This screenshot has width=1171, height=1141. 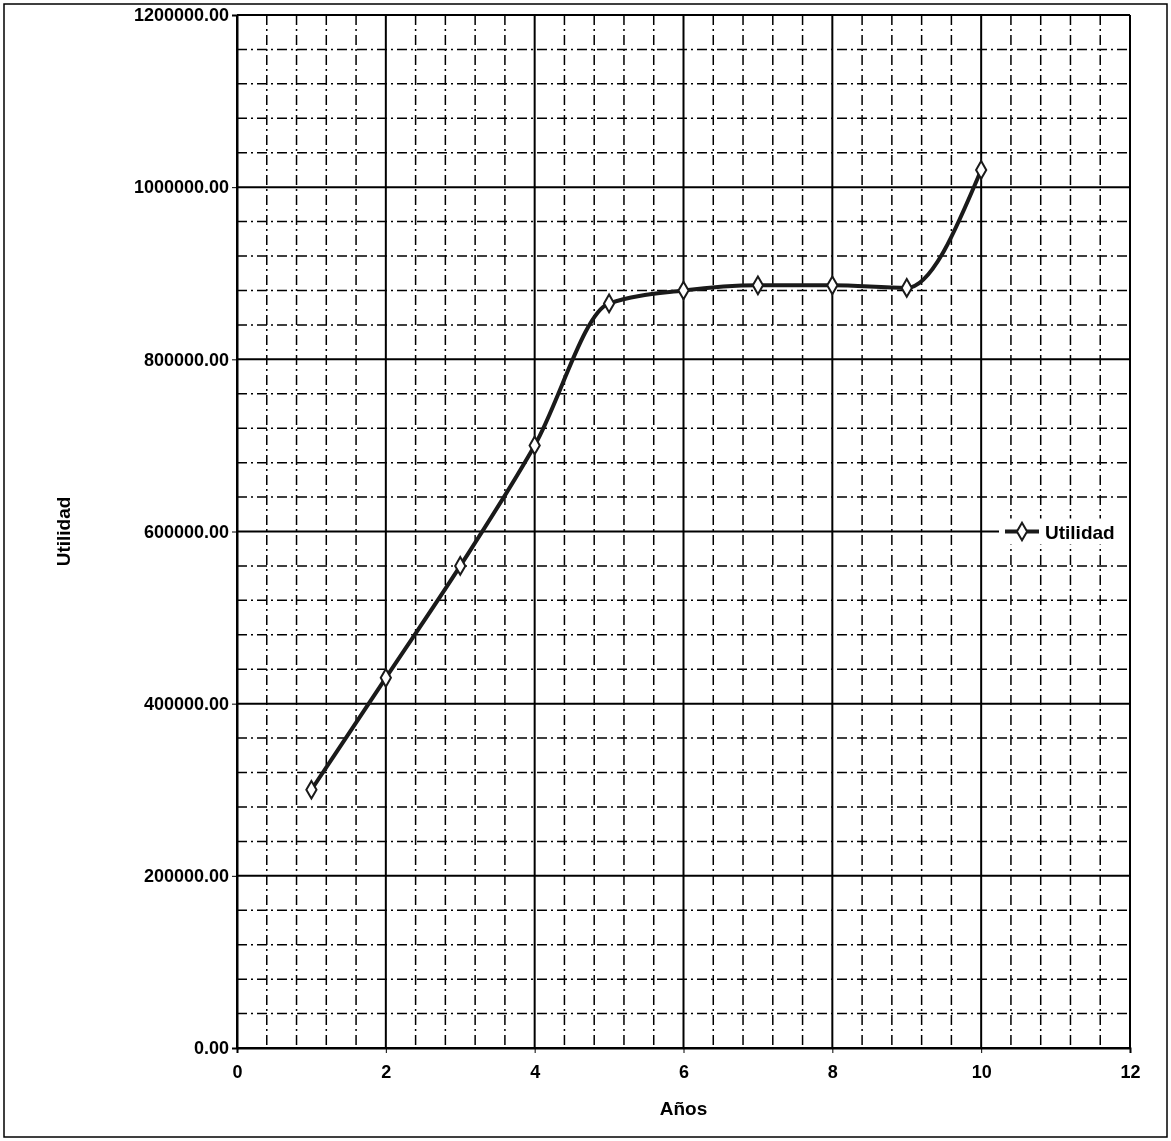 I want to click on x-tick-label: 6, so click(x=684, y=1071).